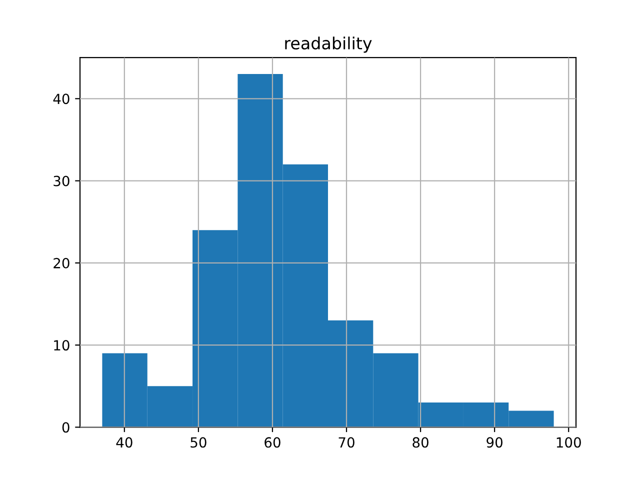 The width and height of the screenshot is (640, 480). I want to click on x-tick-label: 60, so click(272, 442).